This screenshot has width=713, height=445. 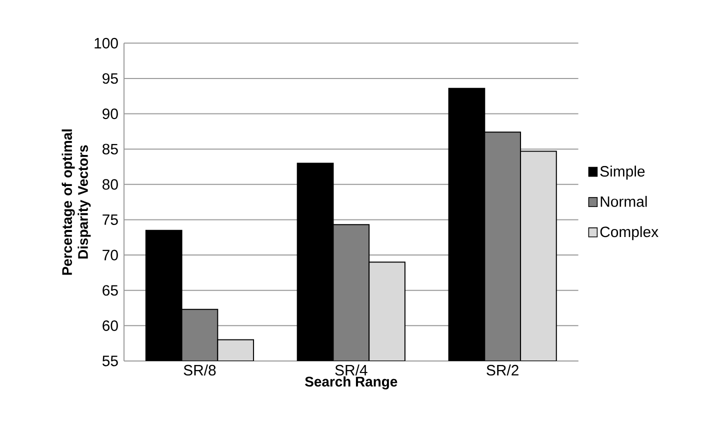 I want to click on y-tick-label: 70, so click(x=110, y=255).